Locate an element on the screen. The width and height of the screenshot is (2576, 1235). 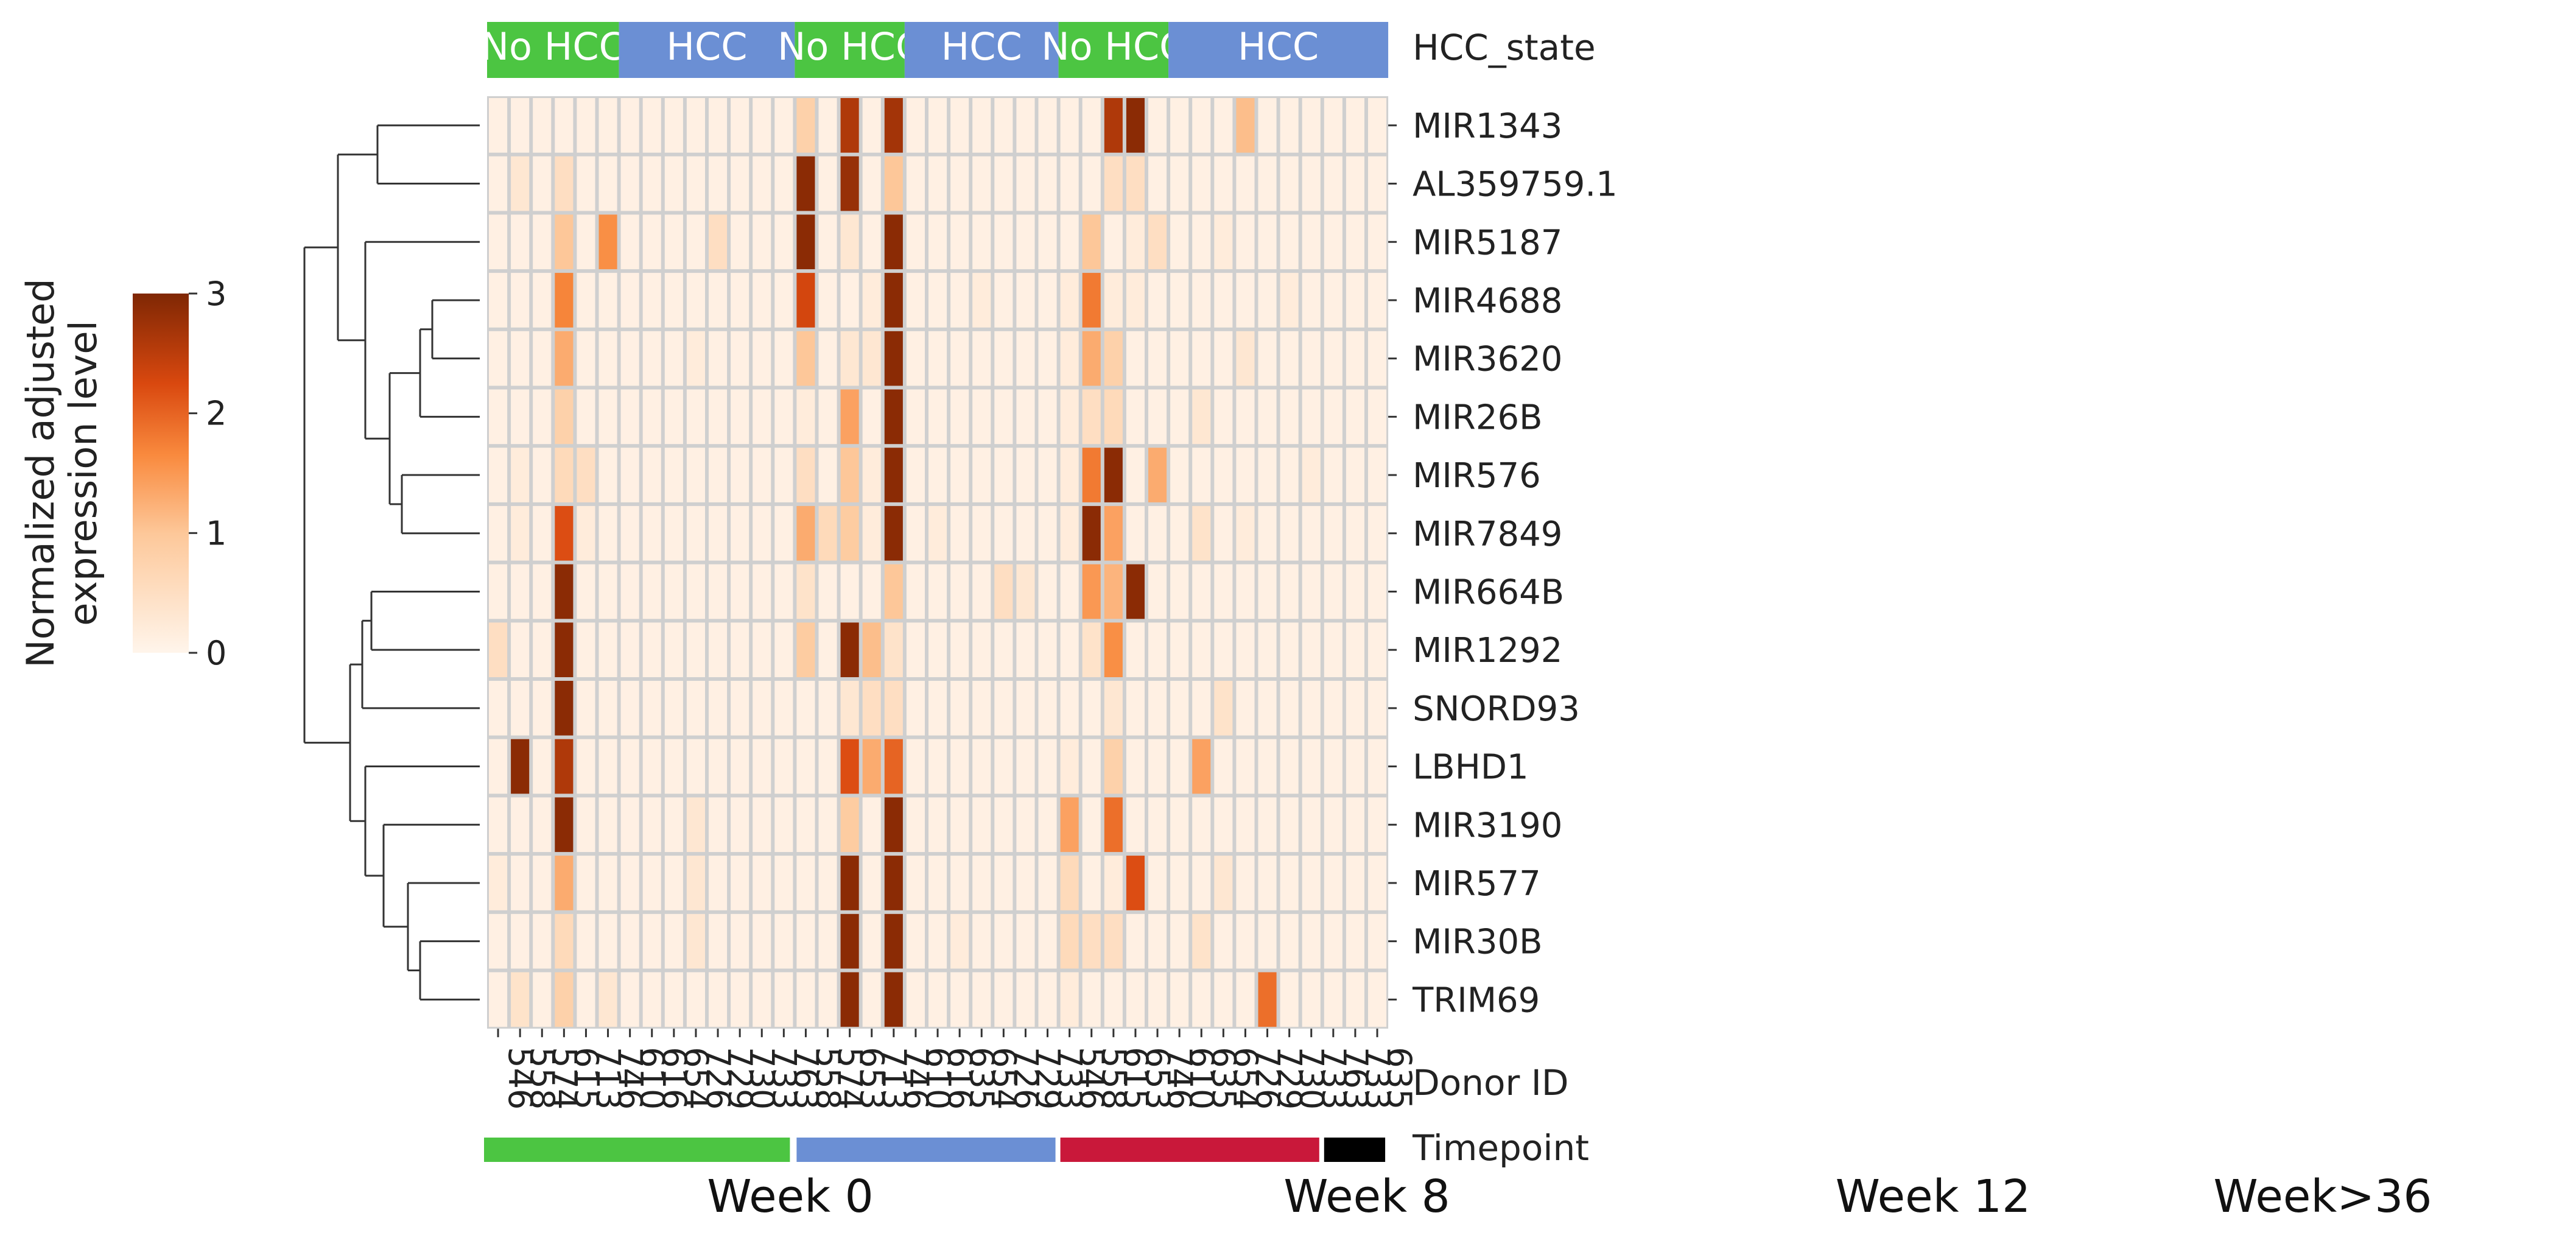
column-label: 733 is located at coordinates (784, 1078).